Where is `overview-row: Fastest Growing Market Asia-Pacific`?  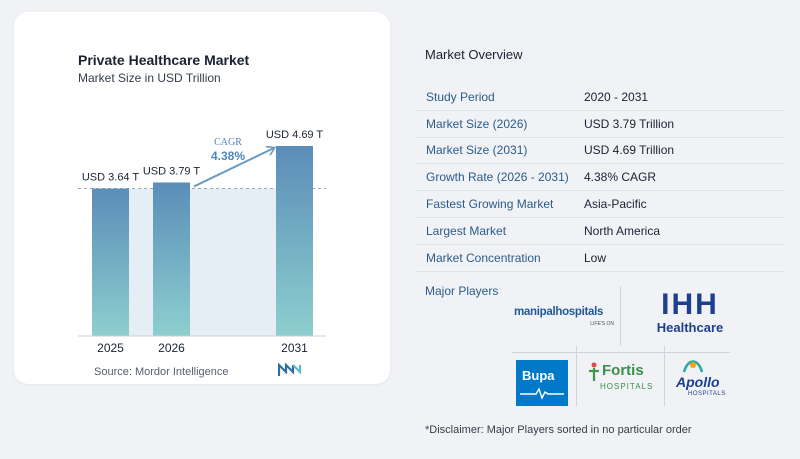
overview-row: Fastest Growing Market Asia-Pacific is located at coordinates (600, 204).